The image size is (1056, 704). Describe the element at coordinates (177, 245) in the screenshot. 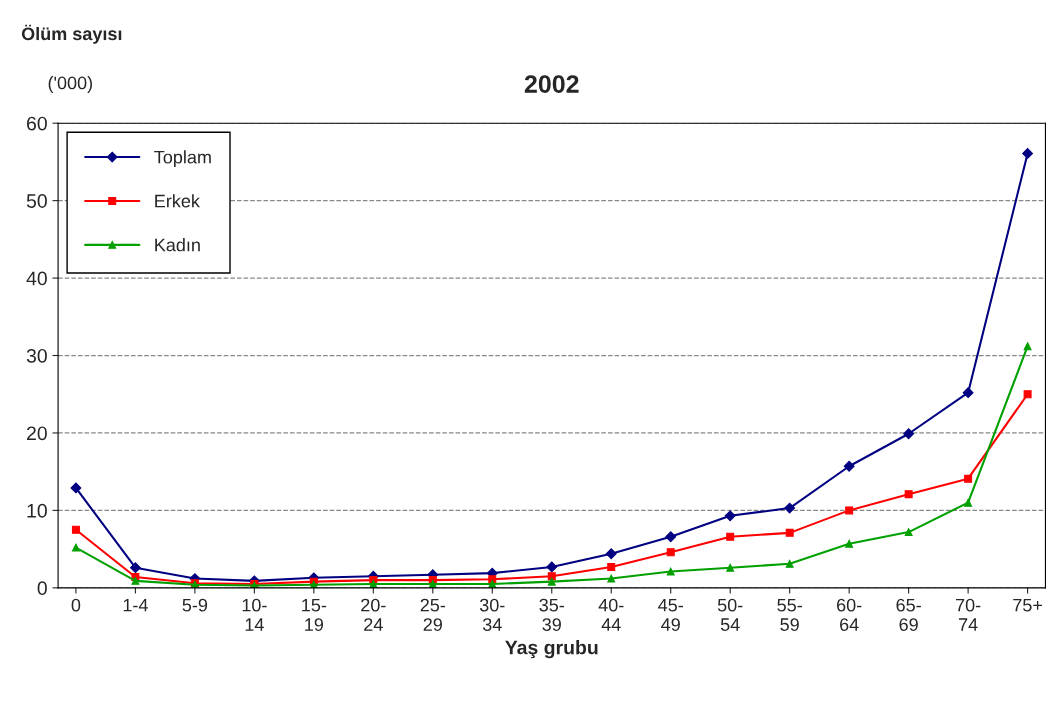

I see `legend-label: Kadın` at that location.